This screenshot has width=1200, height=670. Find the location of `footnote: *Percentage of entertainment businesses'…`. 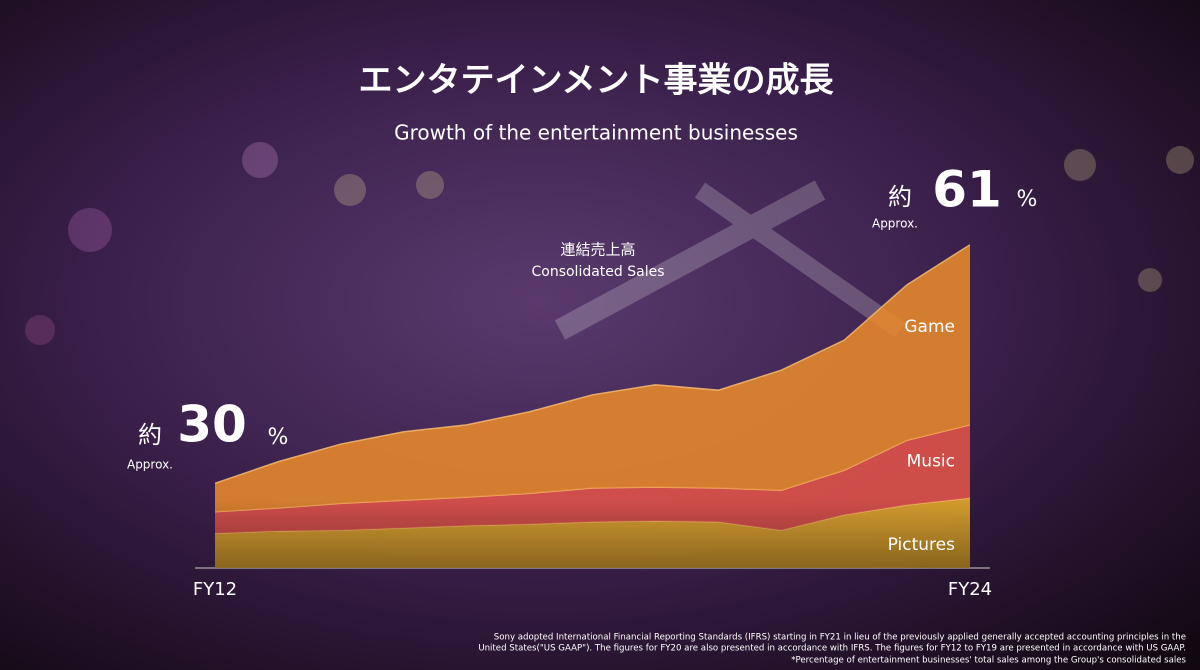

footnote: *Percentage of entertainment businesses'… is located at coordinates (988, 661).